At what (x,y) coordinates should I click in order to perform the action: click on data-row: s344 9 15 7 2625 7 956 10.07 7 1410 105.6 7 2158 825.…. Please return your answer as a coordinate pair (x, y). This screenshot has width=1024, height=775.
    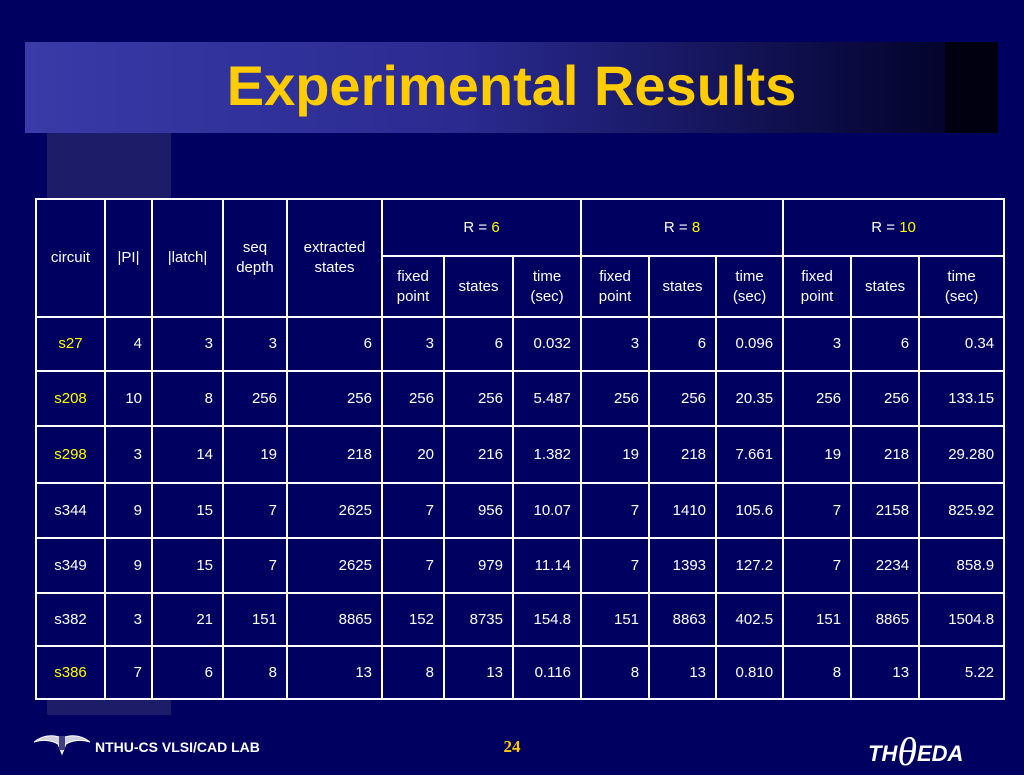
    Looking at the image, I should click on (520, 510).